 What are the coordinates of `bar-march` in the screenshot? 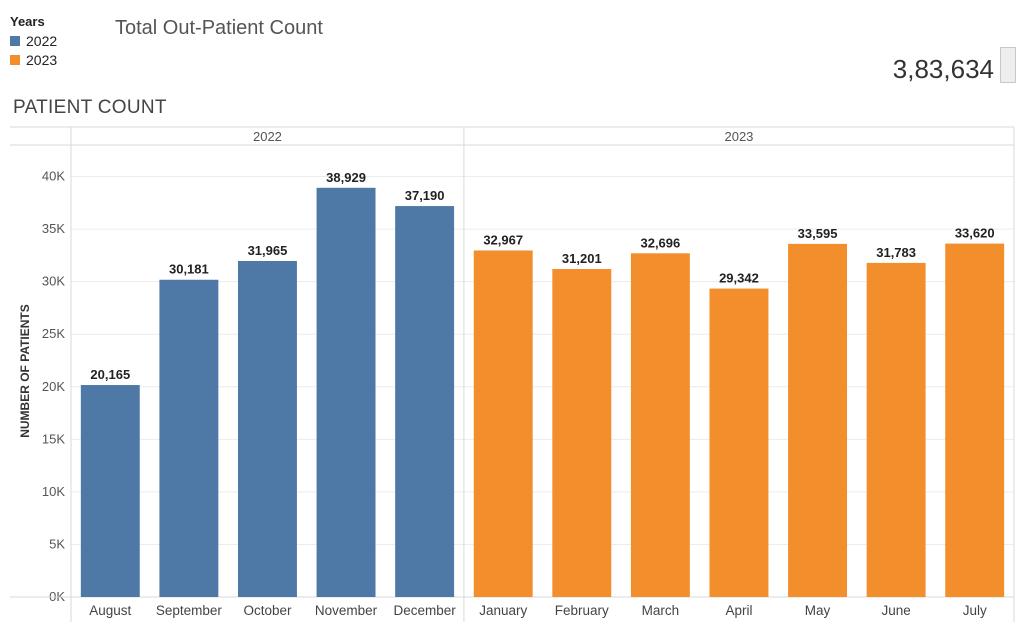 It's located at (660, 425).